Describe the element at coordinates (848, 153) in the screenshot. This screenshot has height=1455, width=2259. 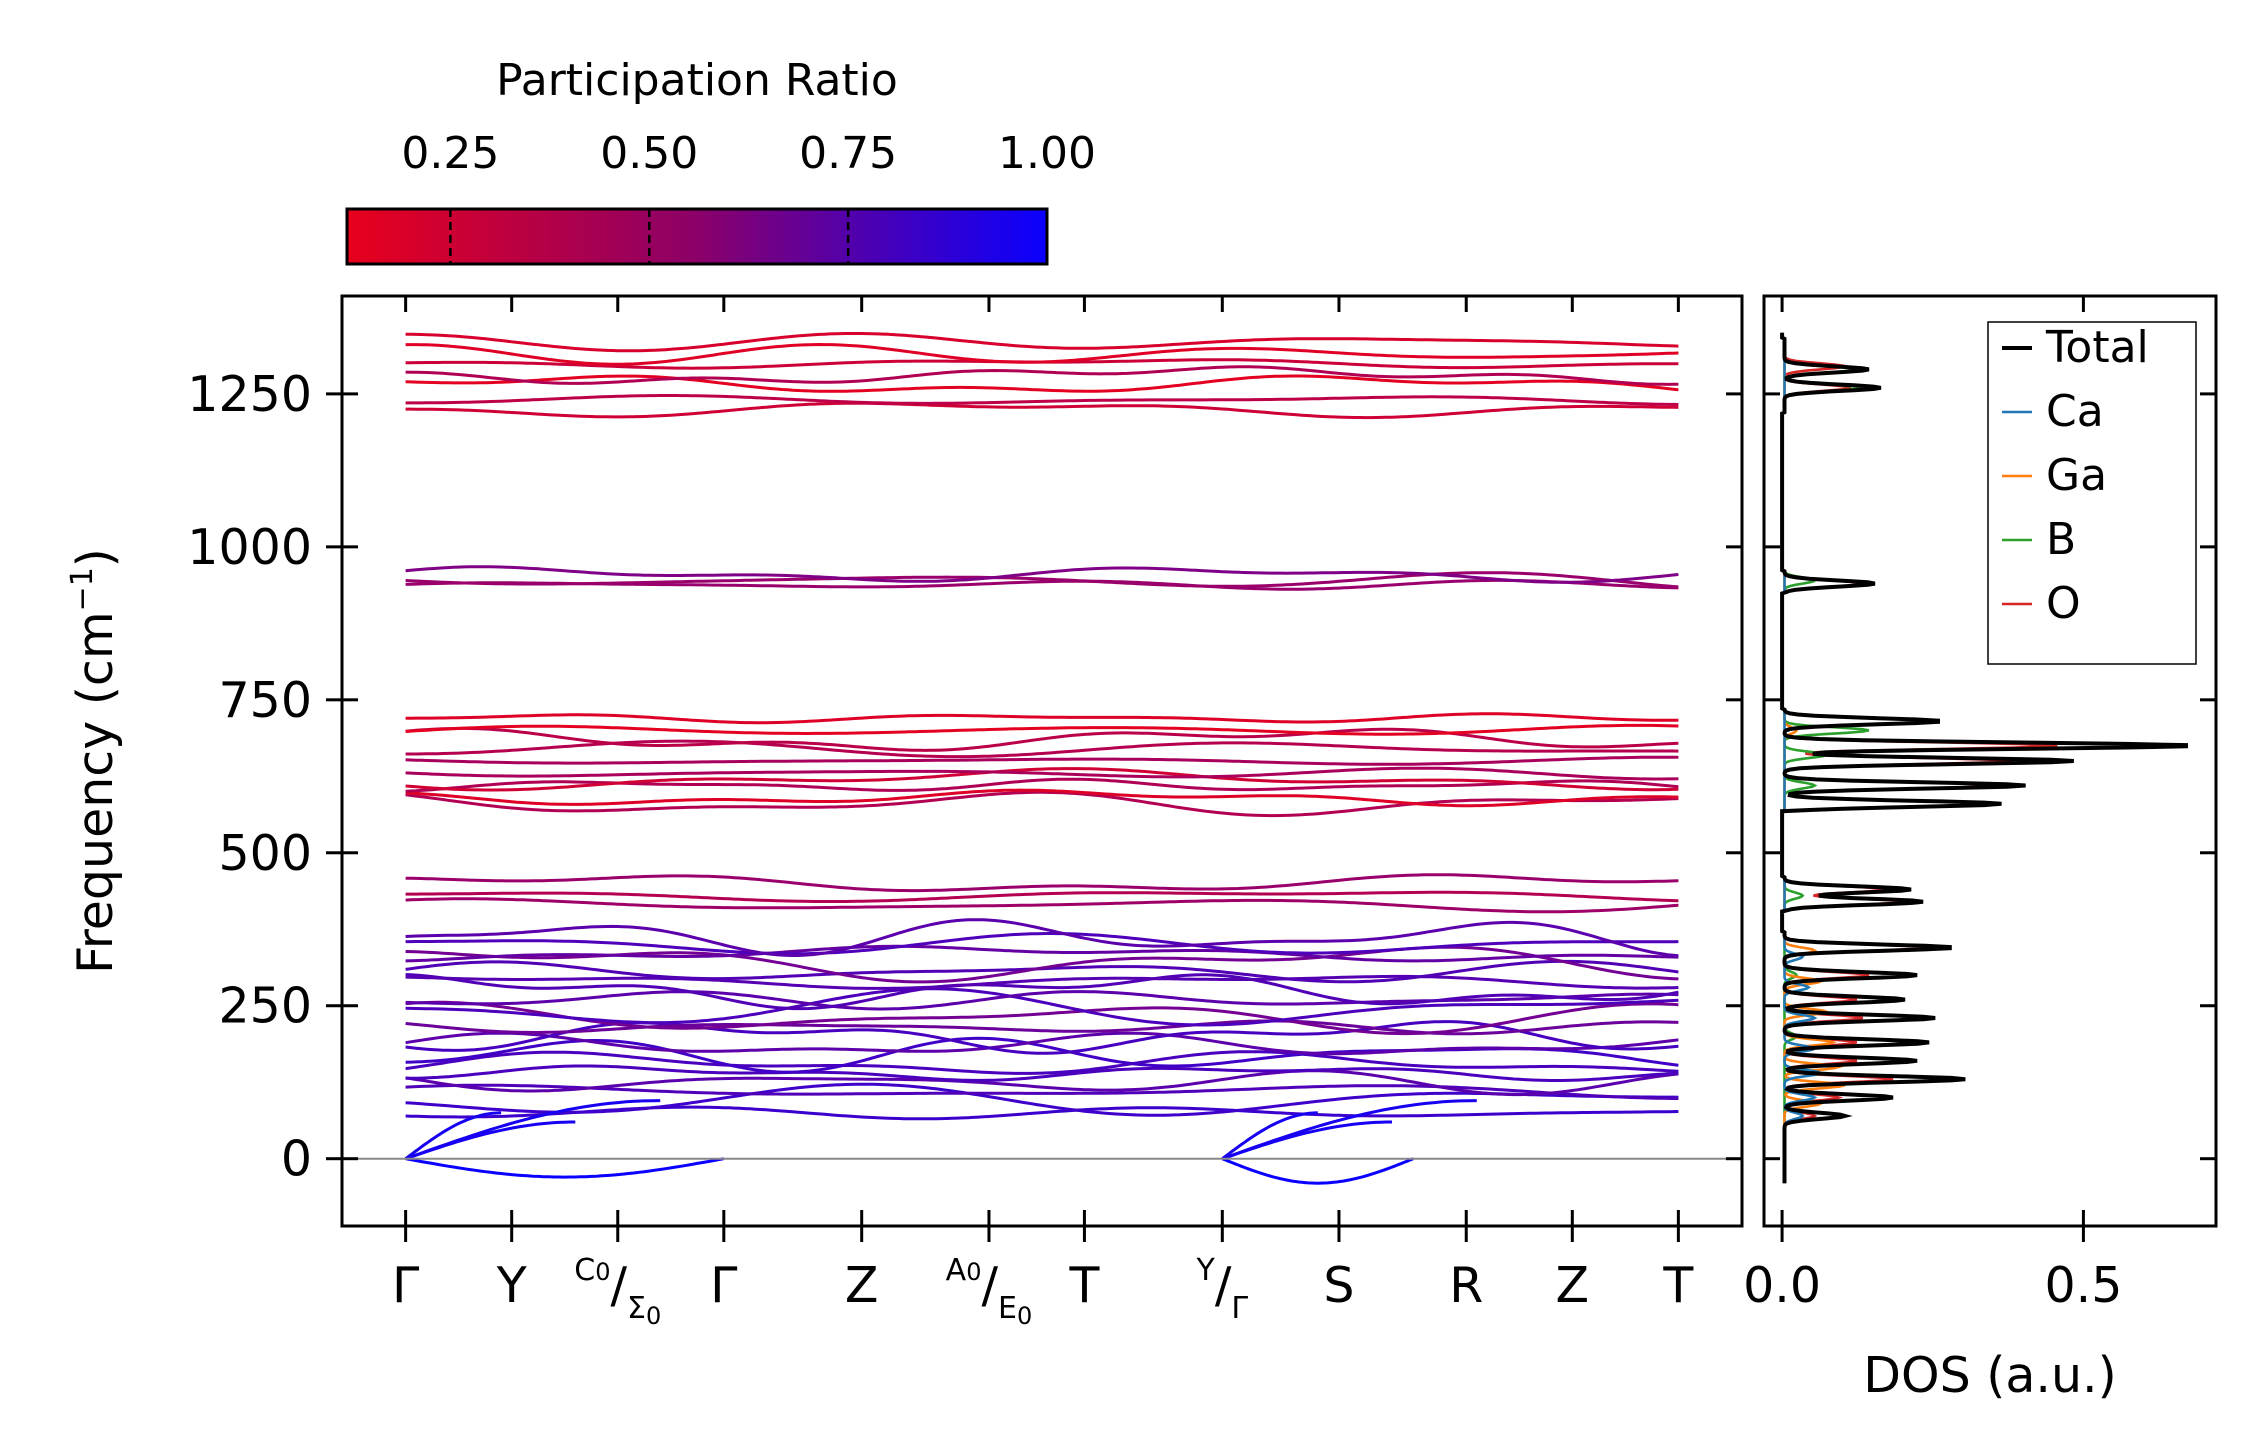
I see `colorbar-tick-label: 0.75` at that location.